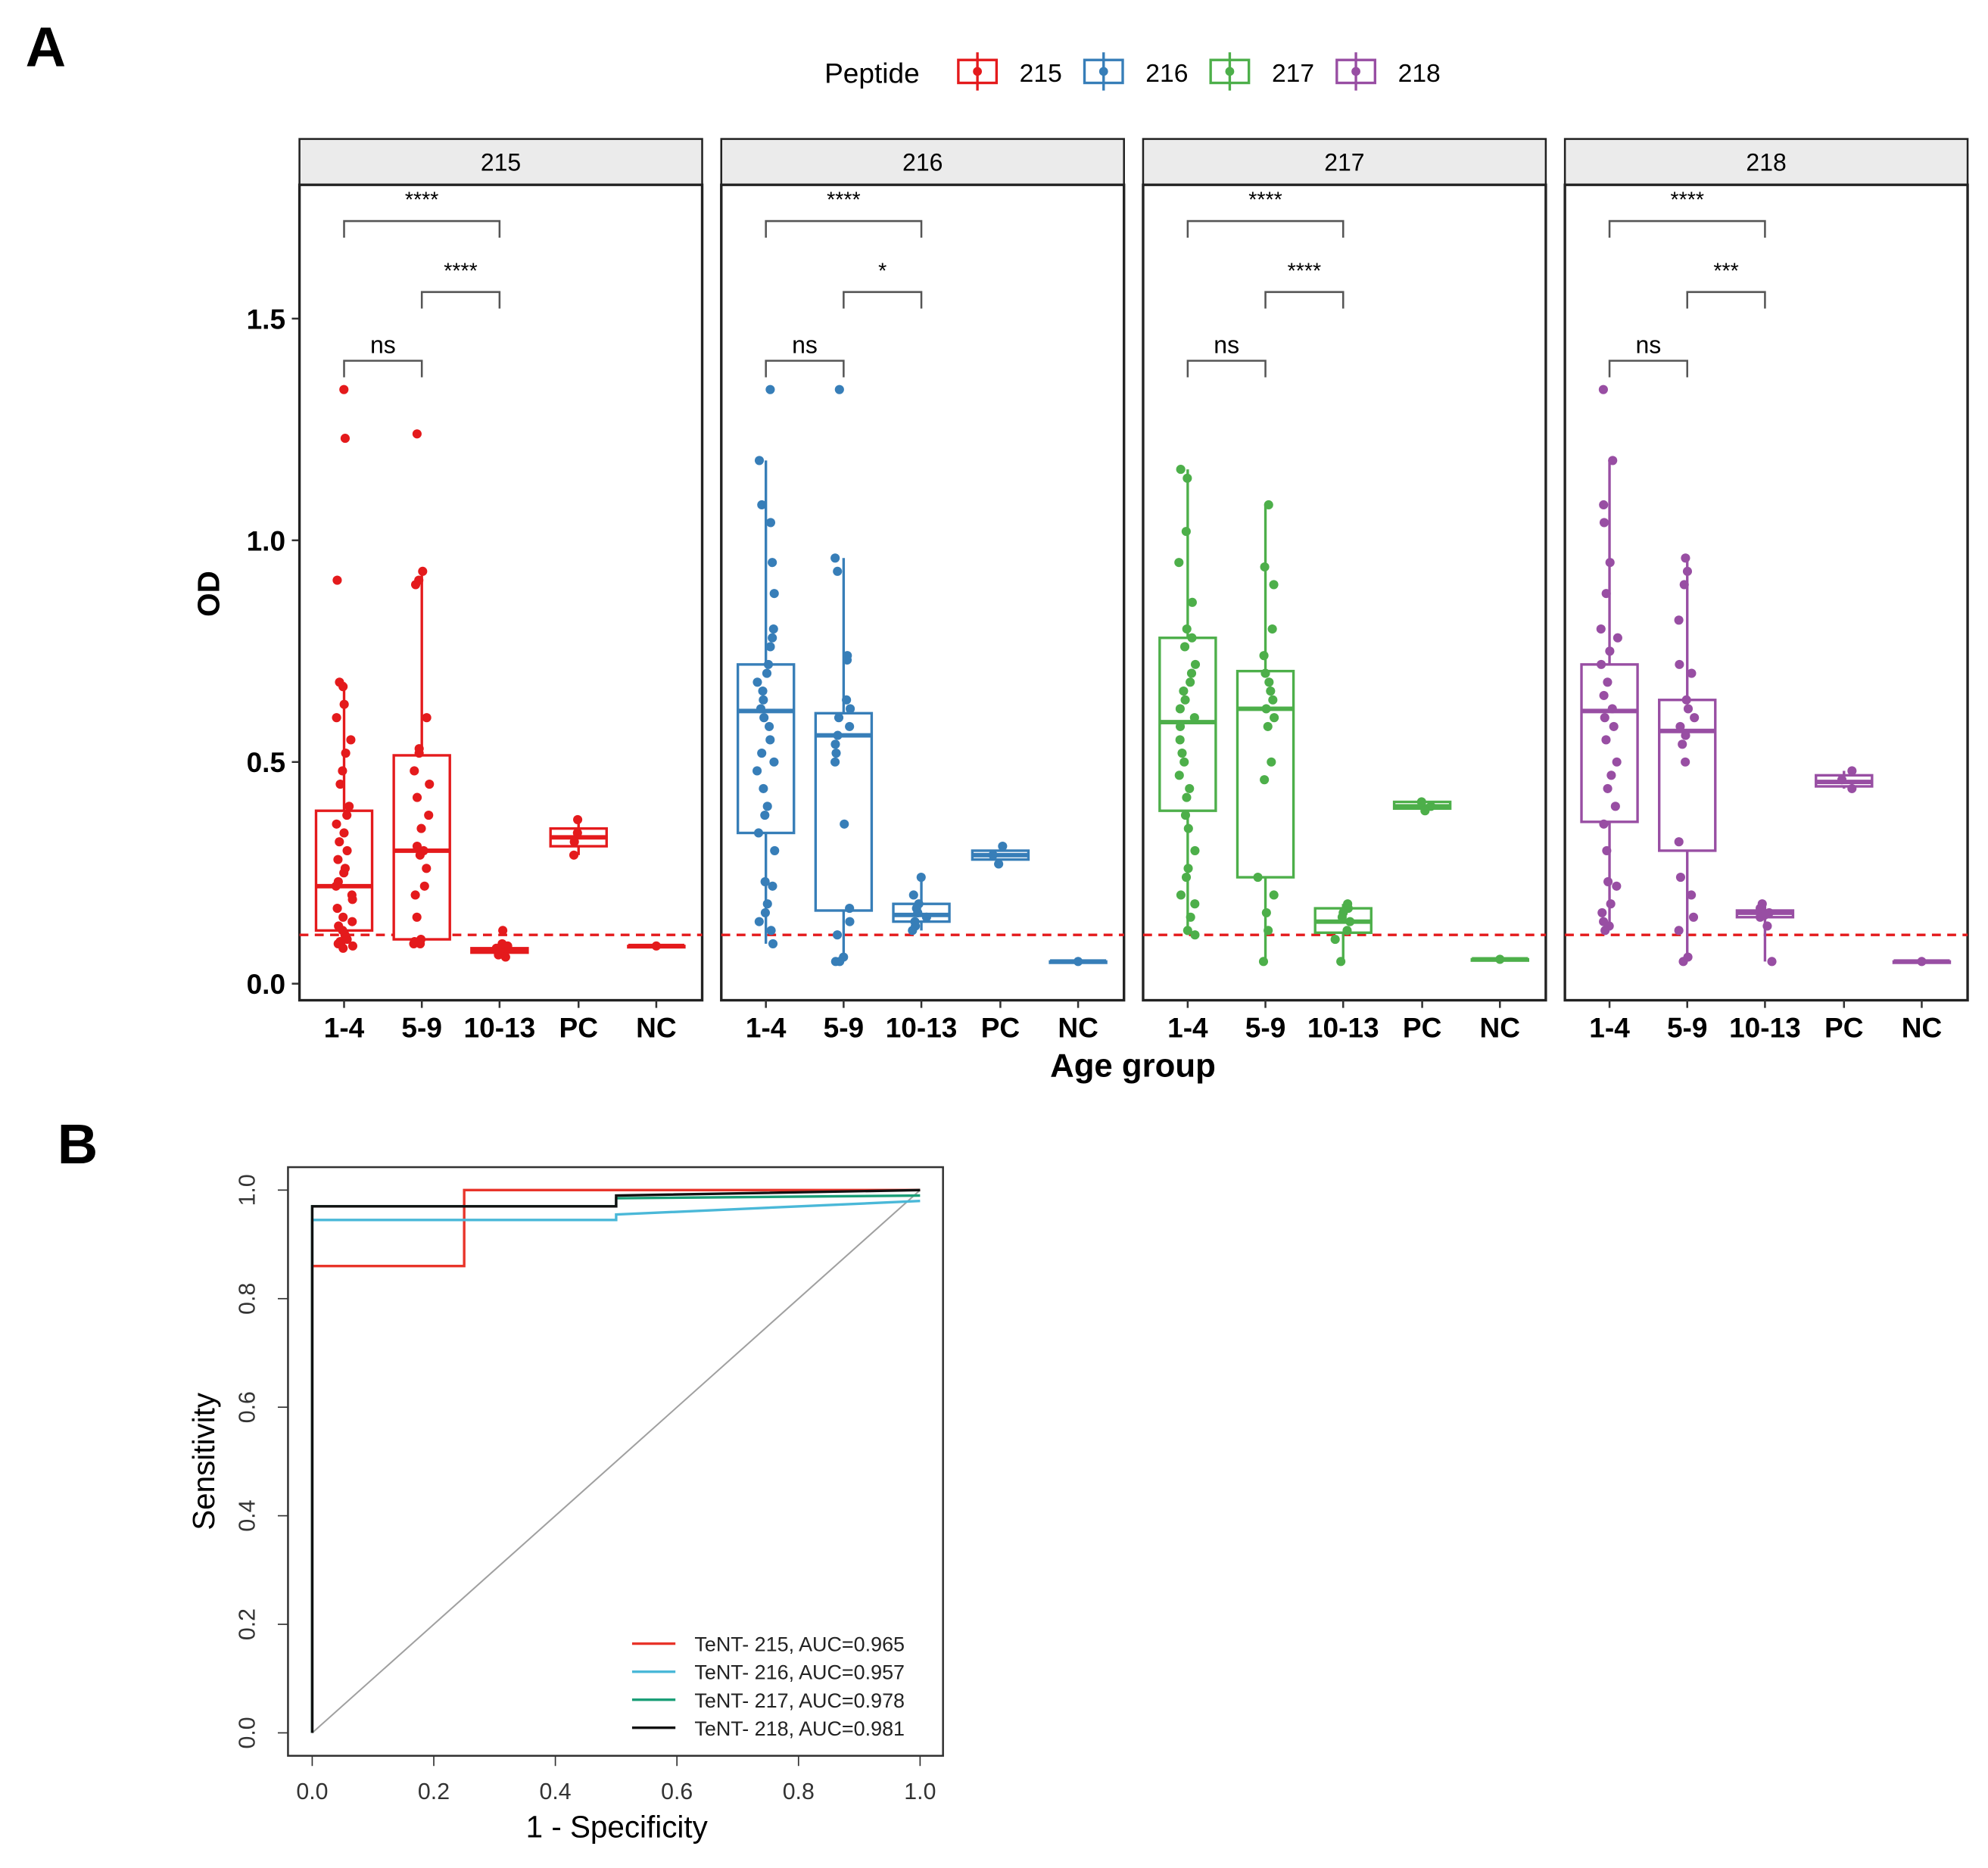 This screenshot has width=1988, height=1868. I want to click on legend-title: Peptide, so click(872, 73).